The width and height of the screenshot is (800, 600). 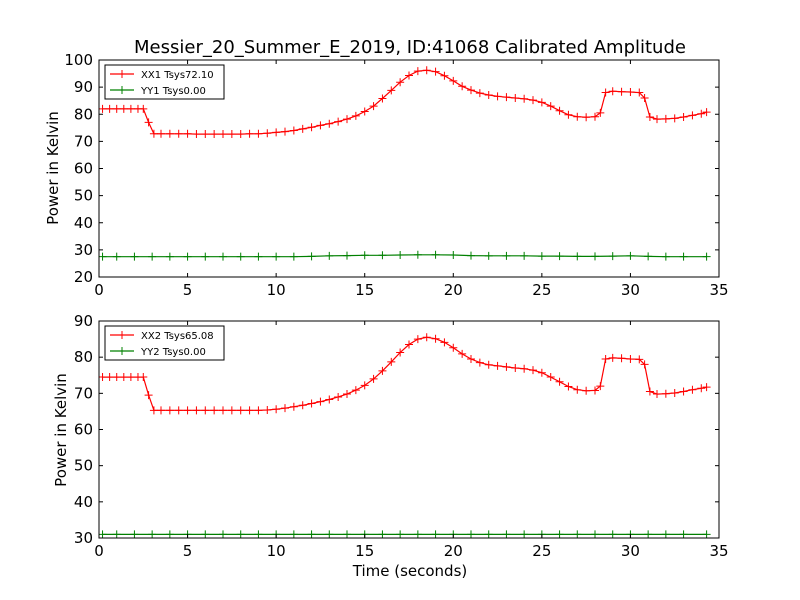 I want to click on y-tick-label: 60, so click(x=83, y=169).